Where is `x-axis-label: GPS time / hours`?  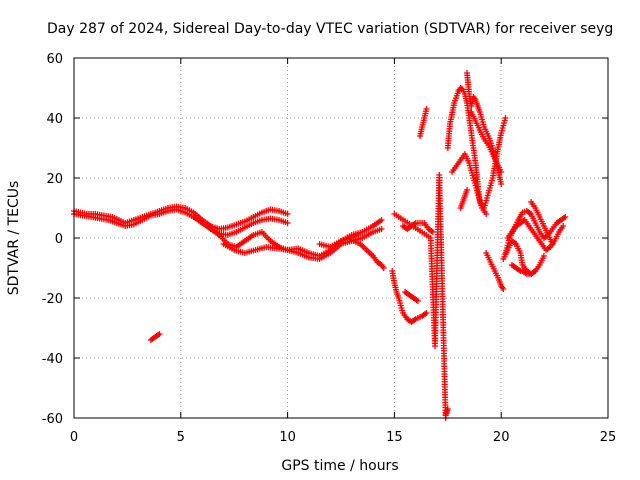 x-axis-label: GPS time / hours is located at coordinates (339, 466).